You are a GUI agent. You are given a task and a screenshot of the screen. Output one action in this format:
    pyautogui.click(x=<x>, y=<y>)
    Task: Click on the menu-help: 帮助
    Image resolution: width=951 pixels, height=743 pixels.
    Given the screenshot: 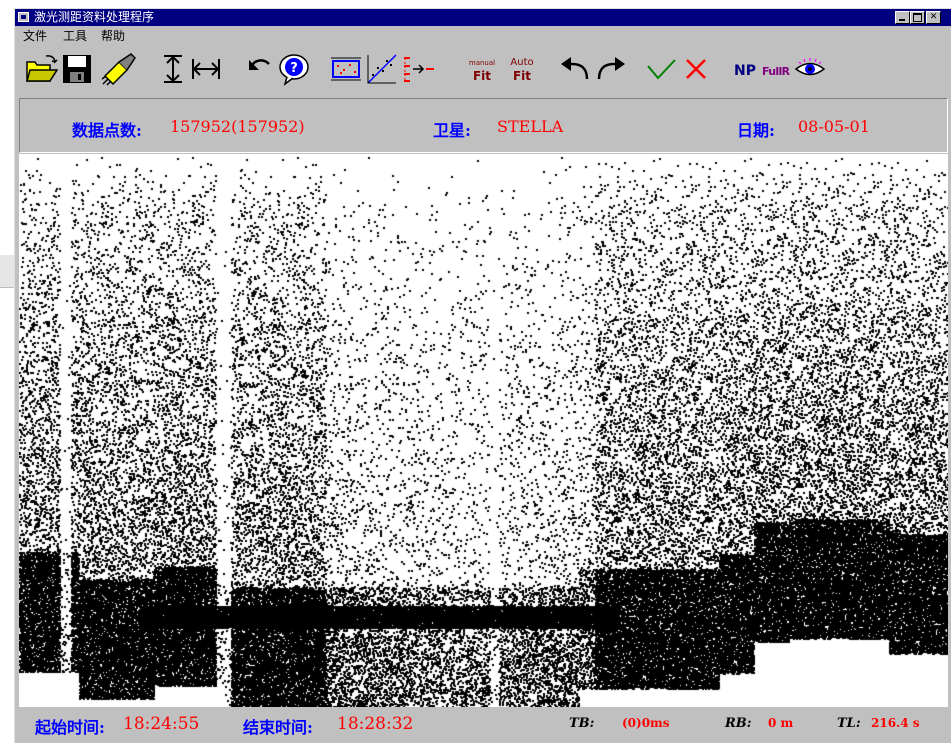 What is the action you would take?
    pyautogui.click(x=113, y=36)
    